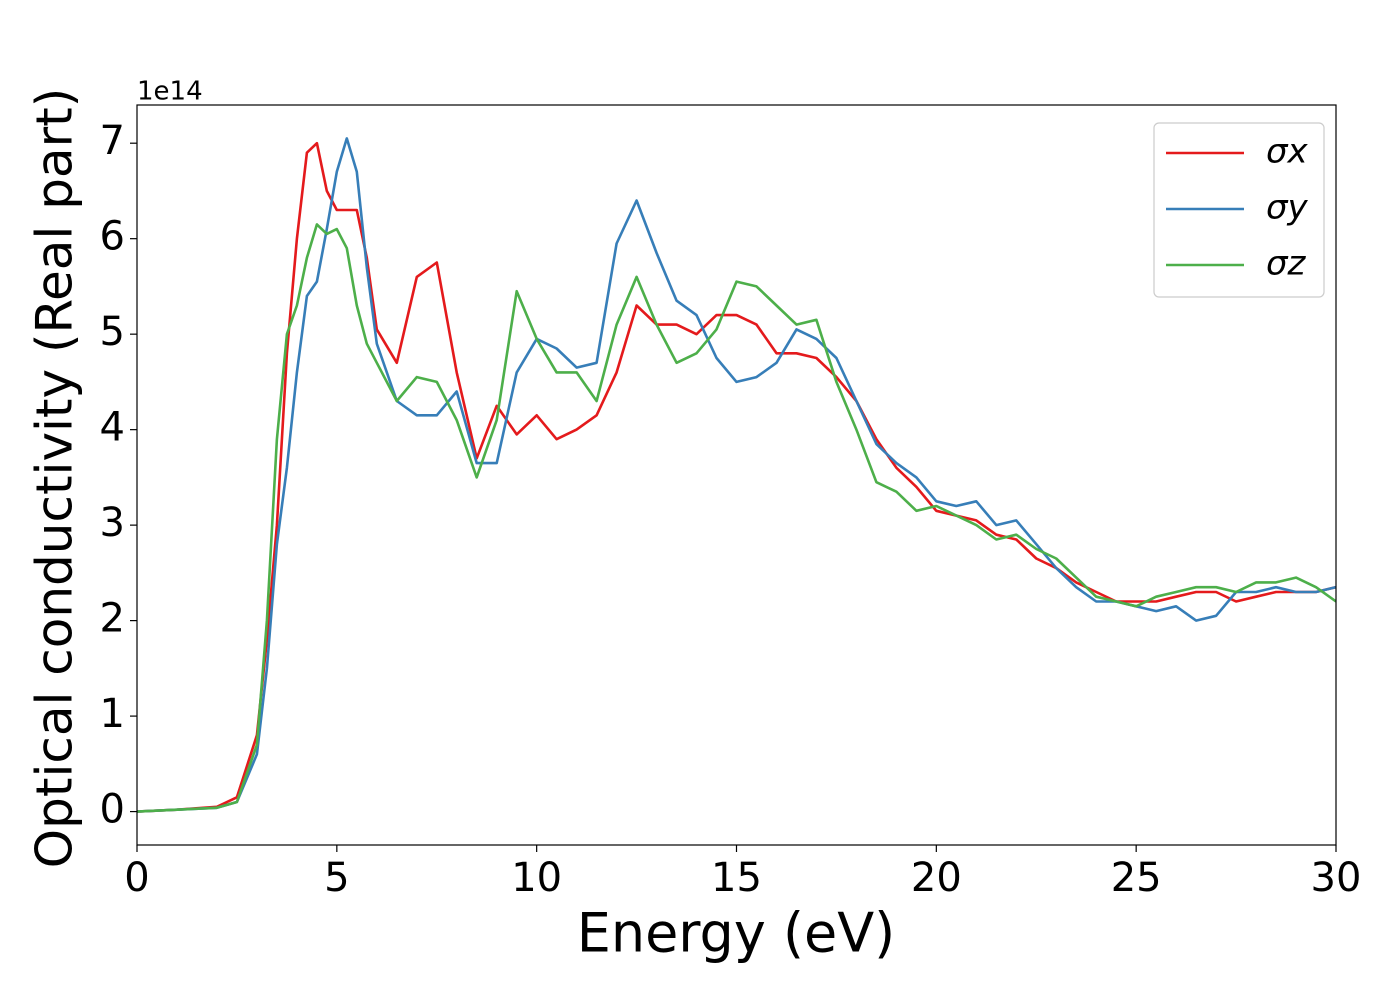 The height and width of the screenshot is (1000, 1400). I want to click on legend-label: σz, so click(1286, 264).